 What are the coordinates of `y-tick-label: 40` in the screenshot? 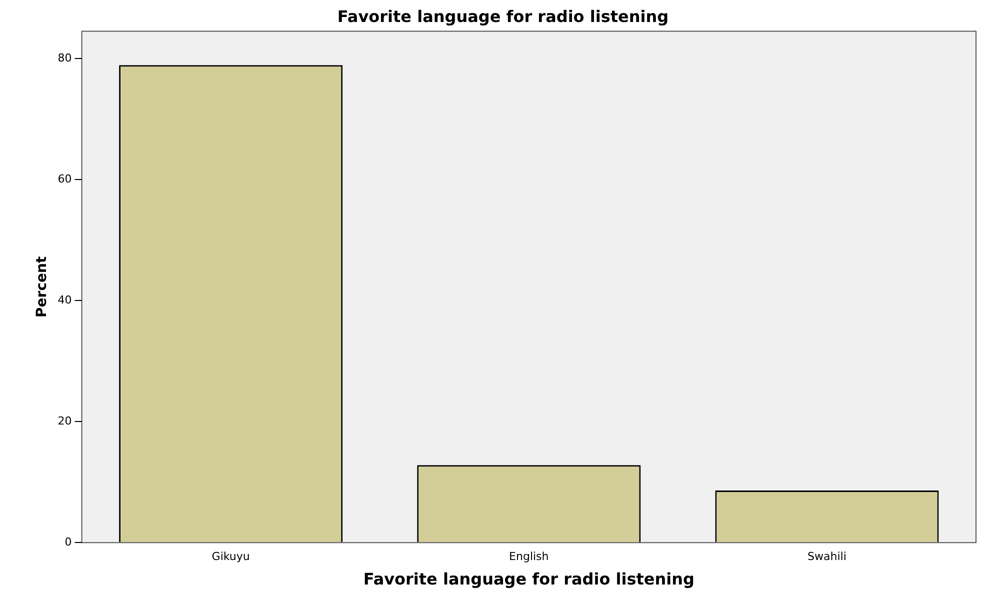 It's located at (65, 299).